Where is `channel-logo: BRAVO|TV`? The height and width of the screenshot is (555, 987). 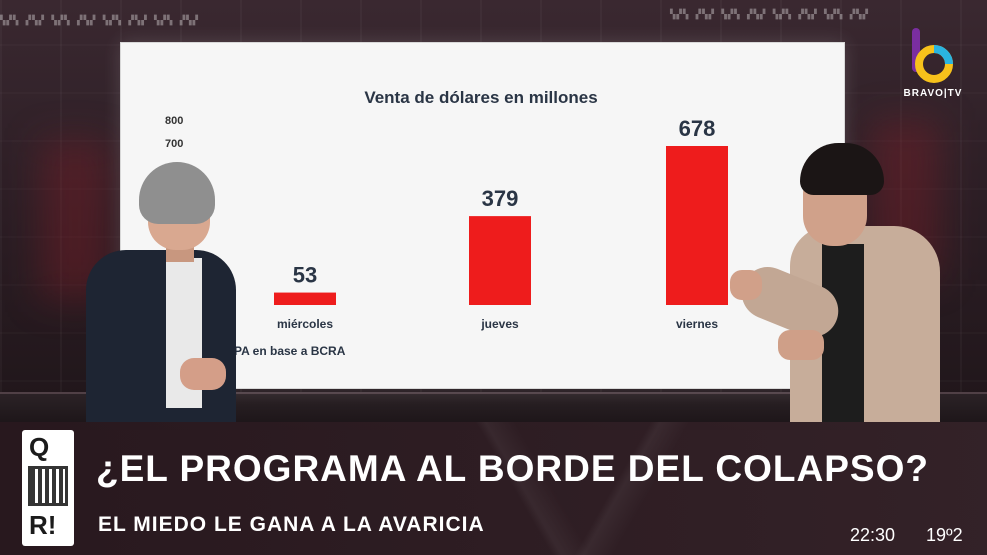 channel-logo: BRAVO|TV is located at coordinates (933, 65).